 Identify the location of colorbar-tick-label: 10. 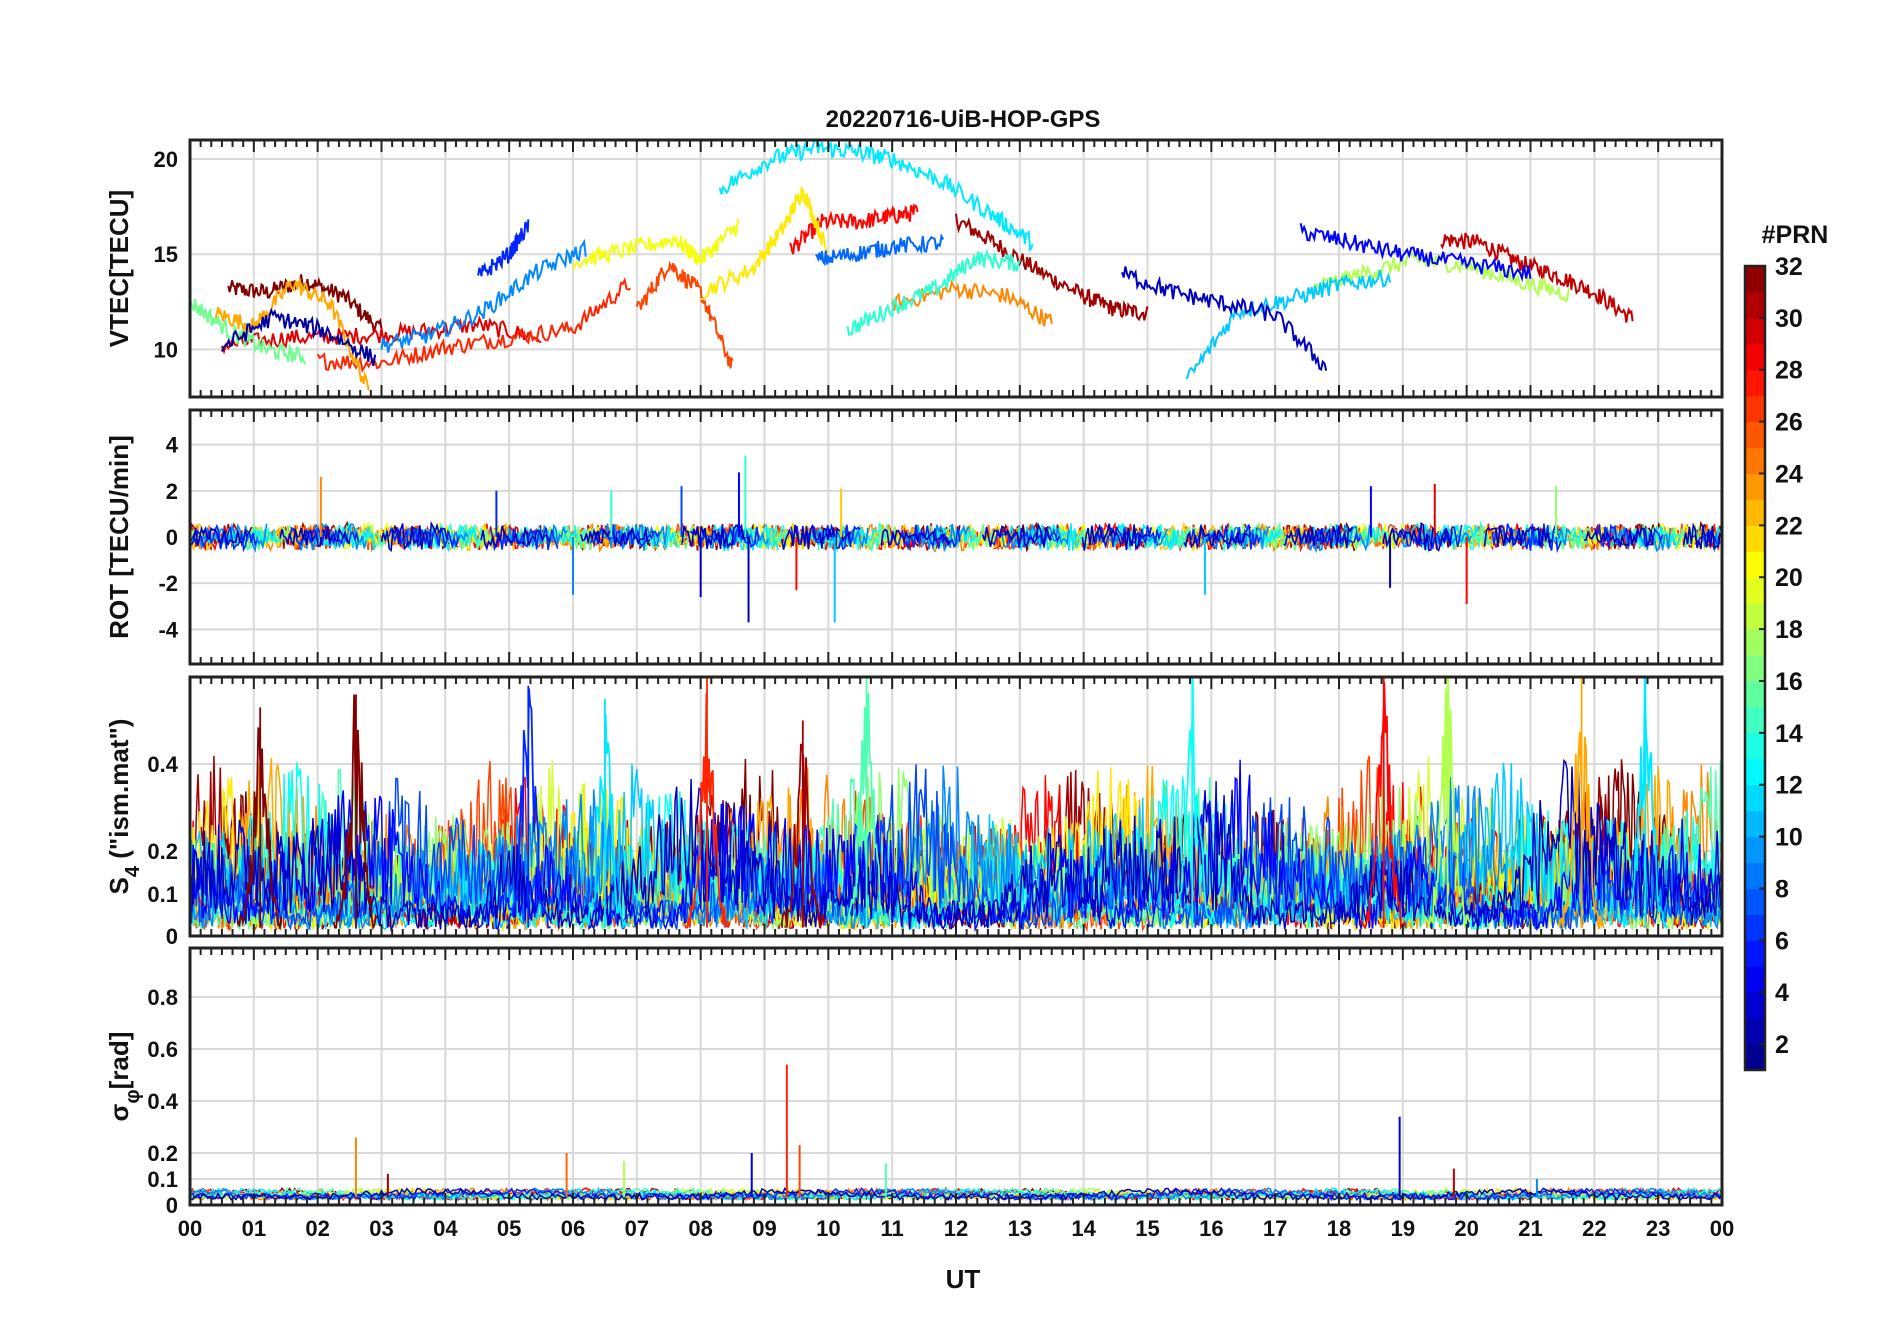
(1789, 838).